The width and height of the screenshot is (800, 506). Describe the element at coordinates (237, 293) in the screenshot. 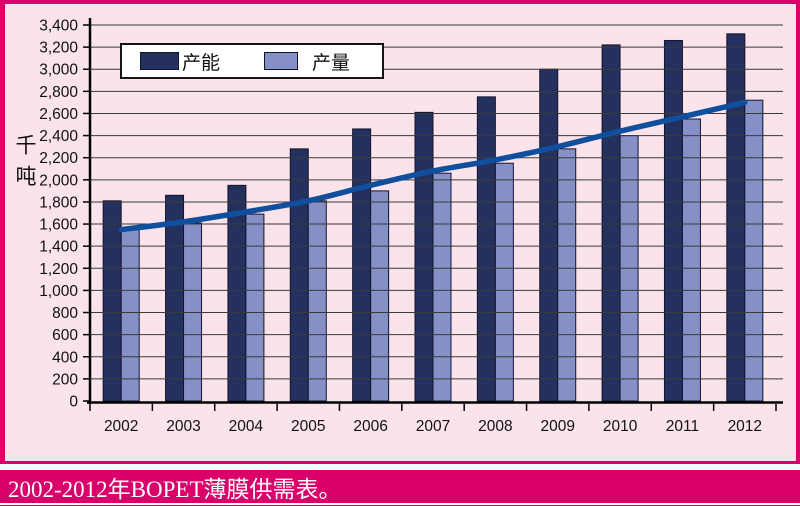

I see `bar-capacity-2004` at that location.